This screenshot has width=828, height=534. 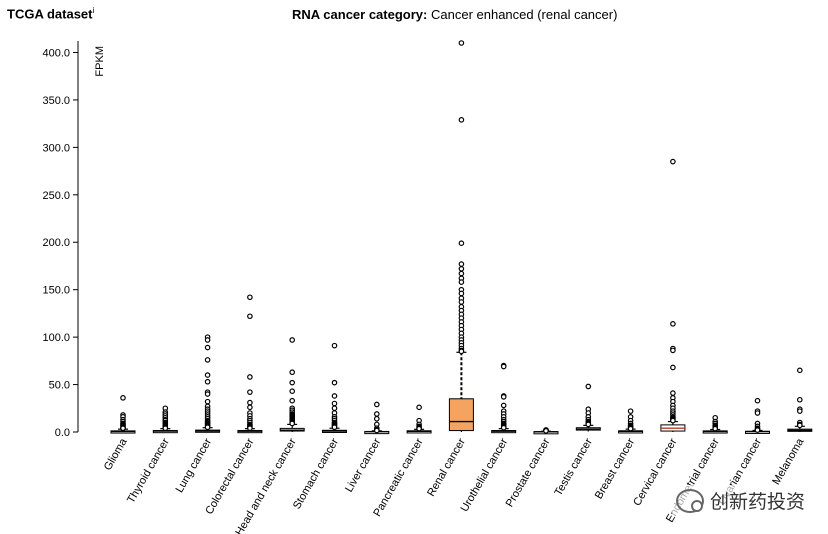 I want to click on dataset-title: TCGA dataseti, so click(x=51, y=14).